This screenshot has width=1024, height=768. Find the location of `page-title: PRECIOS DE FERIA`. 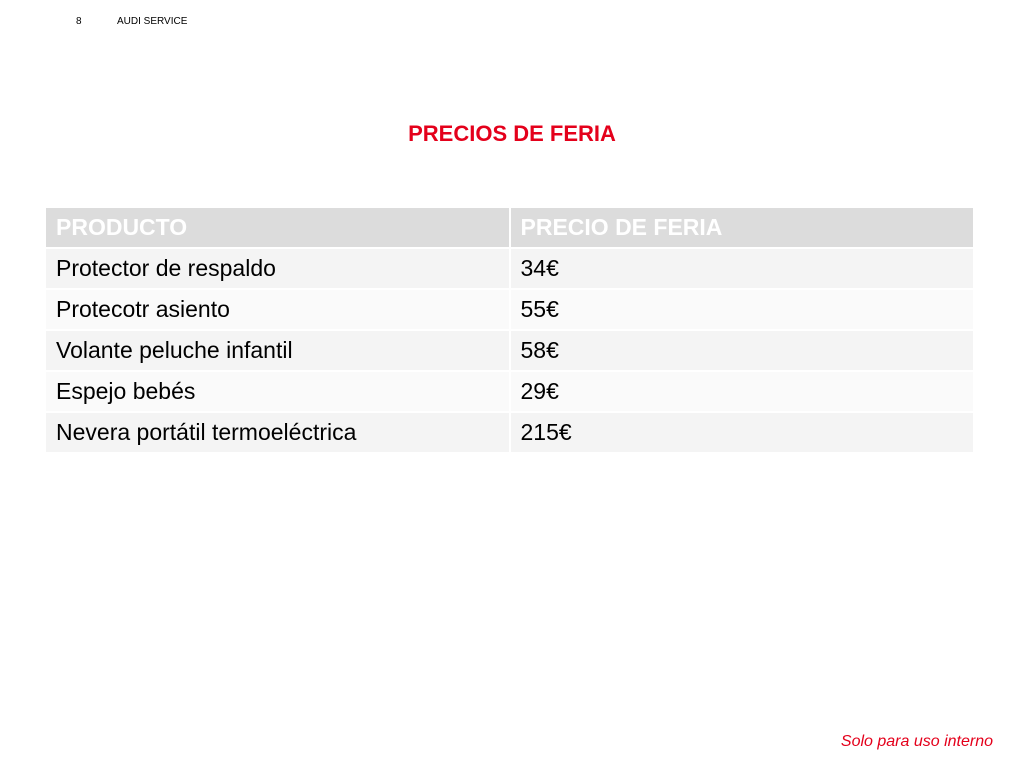

page-title: PRECIOS DE FERIA is located at coordinates (512, 133).